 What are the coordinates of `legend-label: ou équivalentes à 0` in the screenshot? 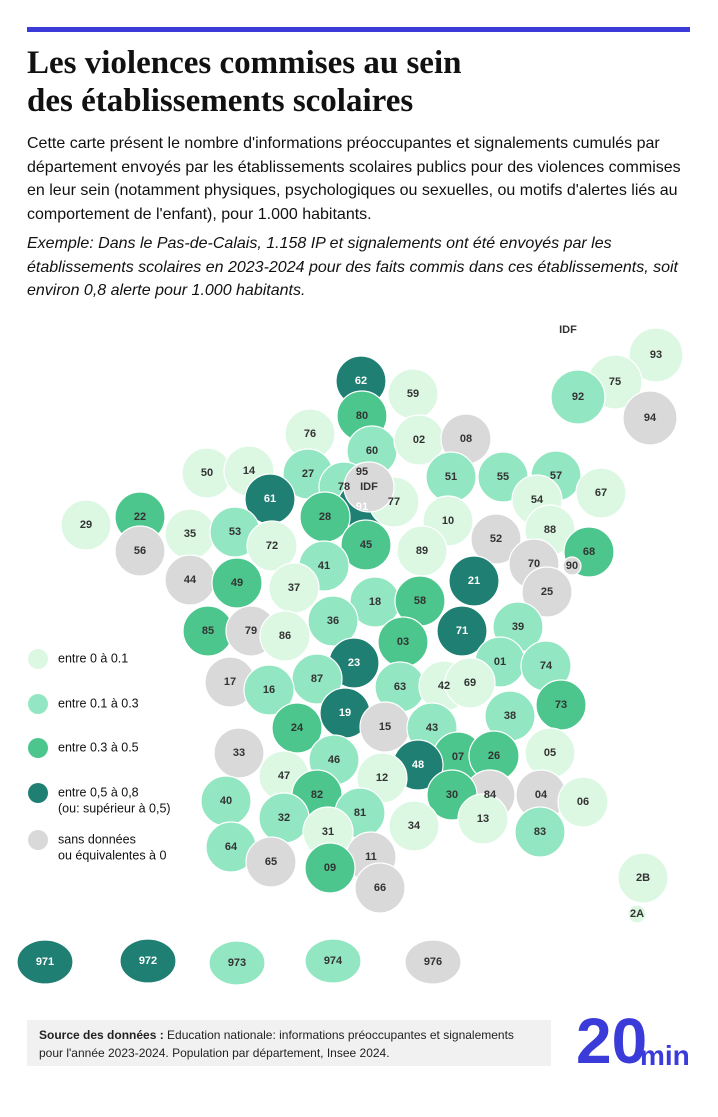 It's located at (112, 855).